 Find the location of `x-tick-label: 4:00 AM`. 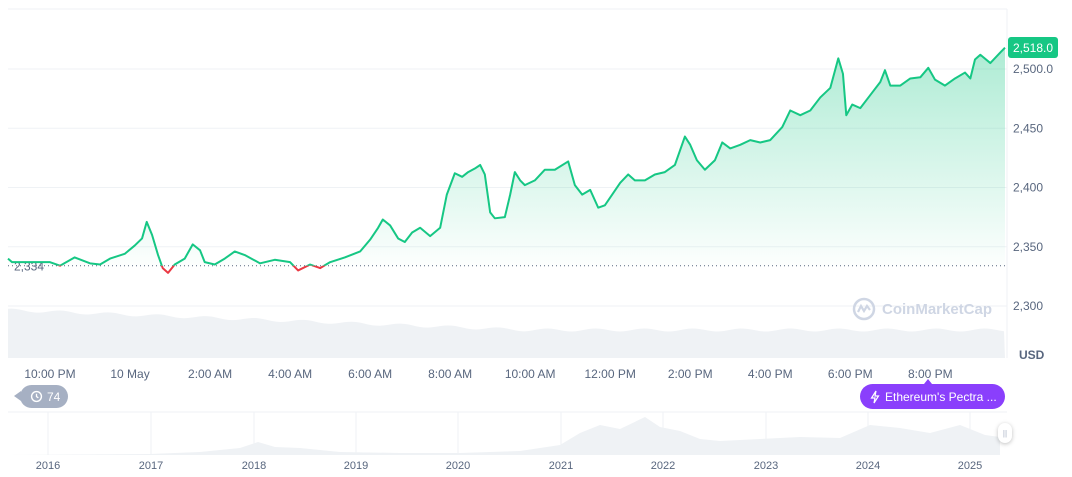

x-tick-label: 4:00 AM is located at coordinates (290, 374).